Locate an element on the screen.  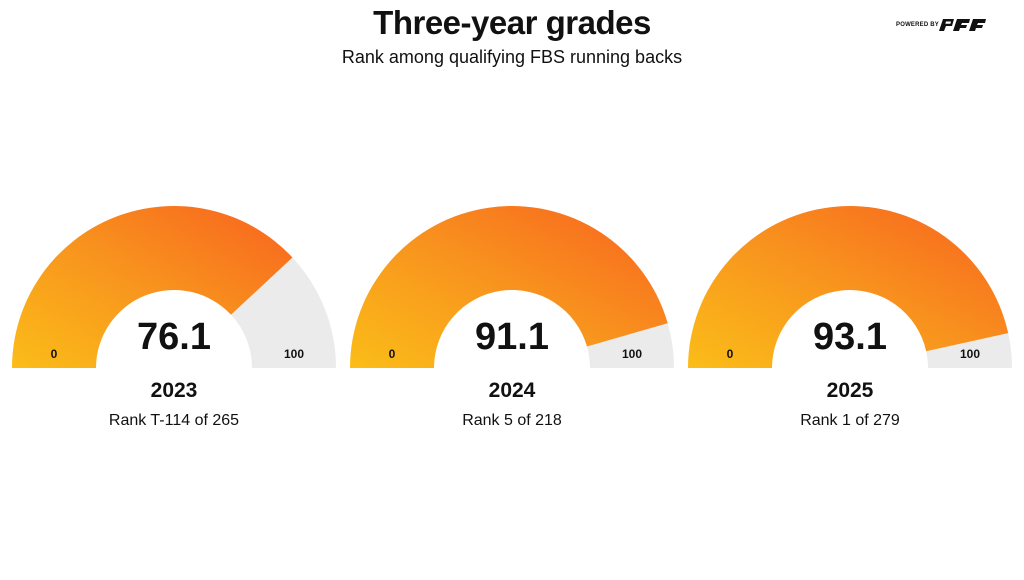
gauge-2023: 0 100 76.1 is located at coordinates (174, 286).